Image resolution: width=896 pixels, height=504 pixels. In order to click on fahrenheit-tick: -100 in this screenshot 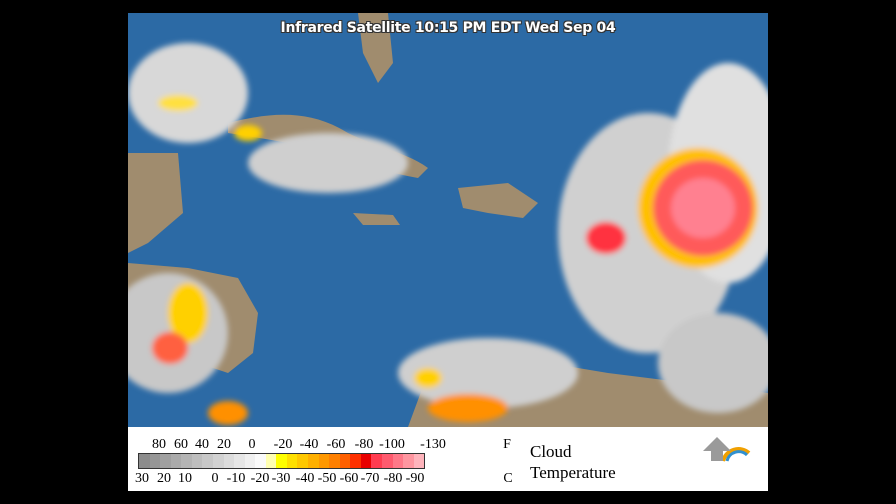, I will do `click(392, 444)`.